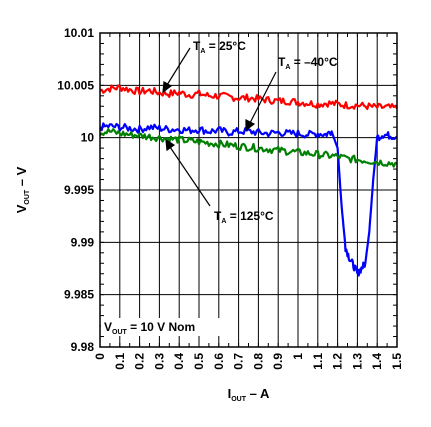  What do you see at coordinates (167, 87) in the screenshot?
I see `arrowhead-25c` at bounding box center [167, 87].